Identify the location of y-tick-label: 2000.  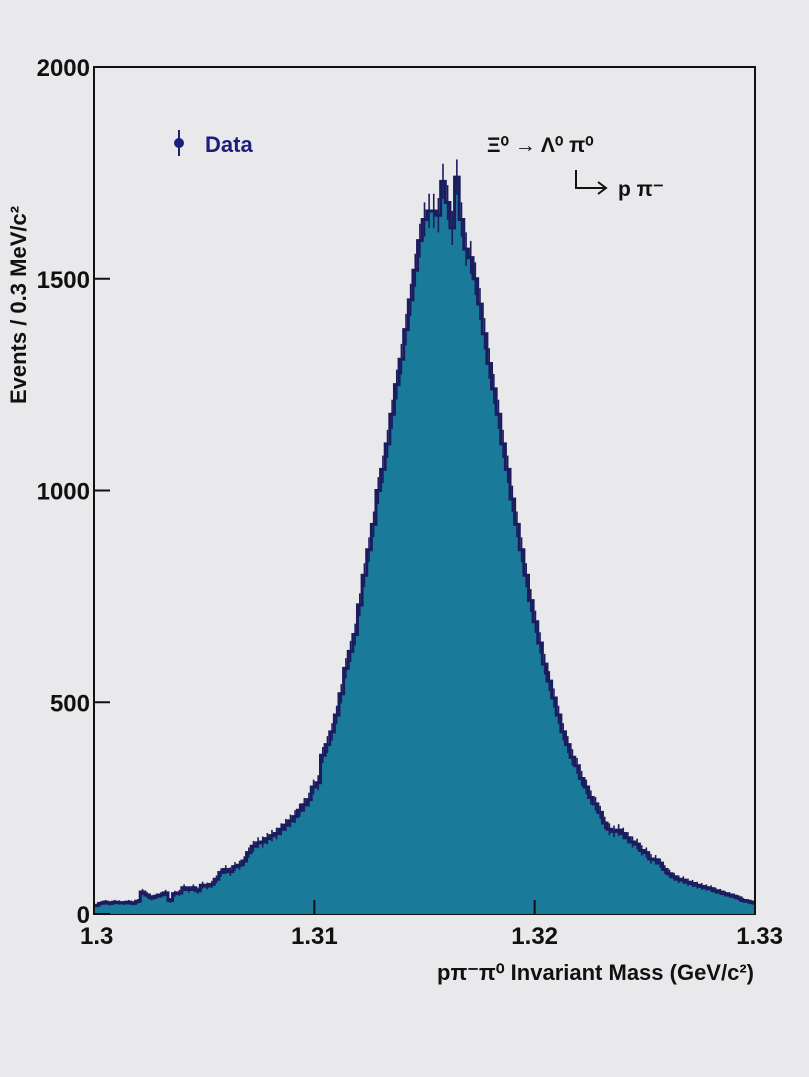
(63, 68).